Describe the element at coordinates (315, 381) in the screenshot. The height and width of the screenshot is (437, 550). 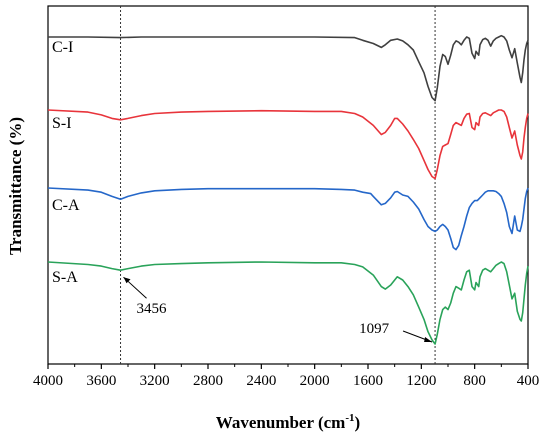
I see `x-tick-label: 2000` at that location.